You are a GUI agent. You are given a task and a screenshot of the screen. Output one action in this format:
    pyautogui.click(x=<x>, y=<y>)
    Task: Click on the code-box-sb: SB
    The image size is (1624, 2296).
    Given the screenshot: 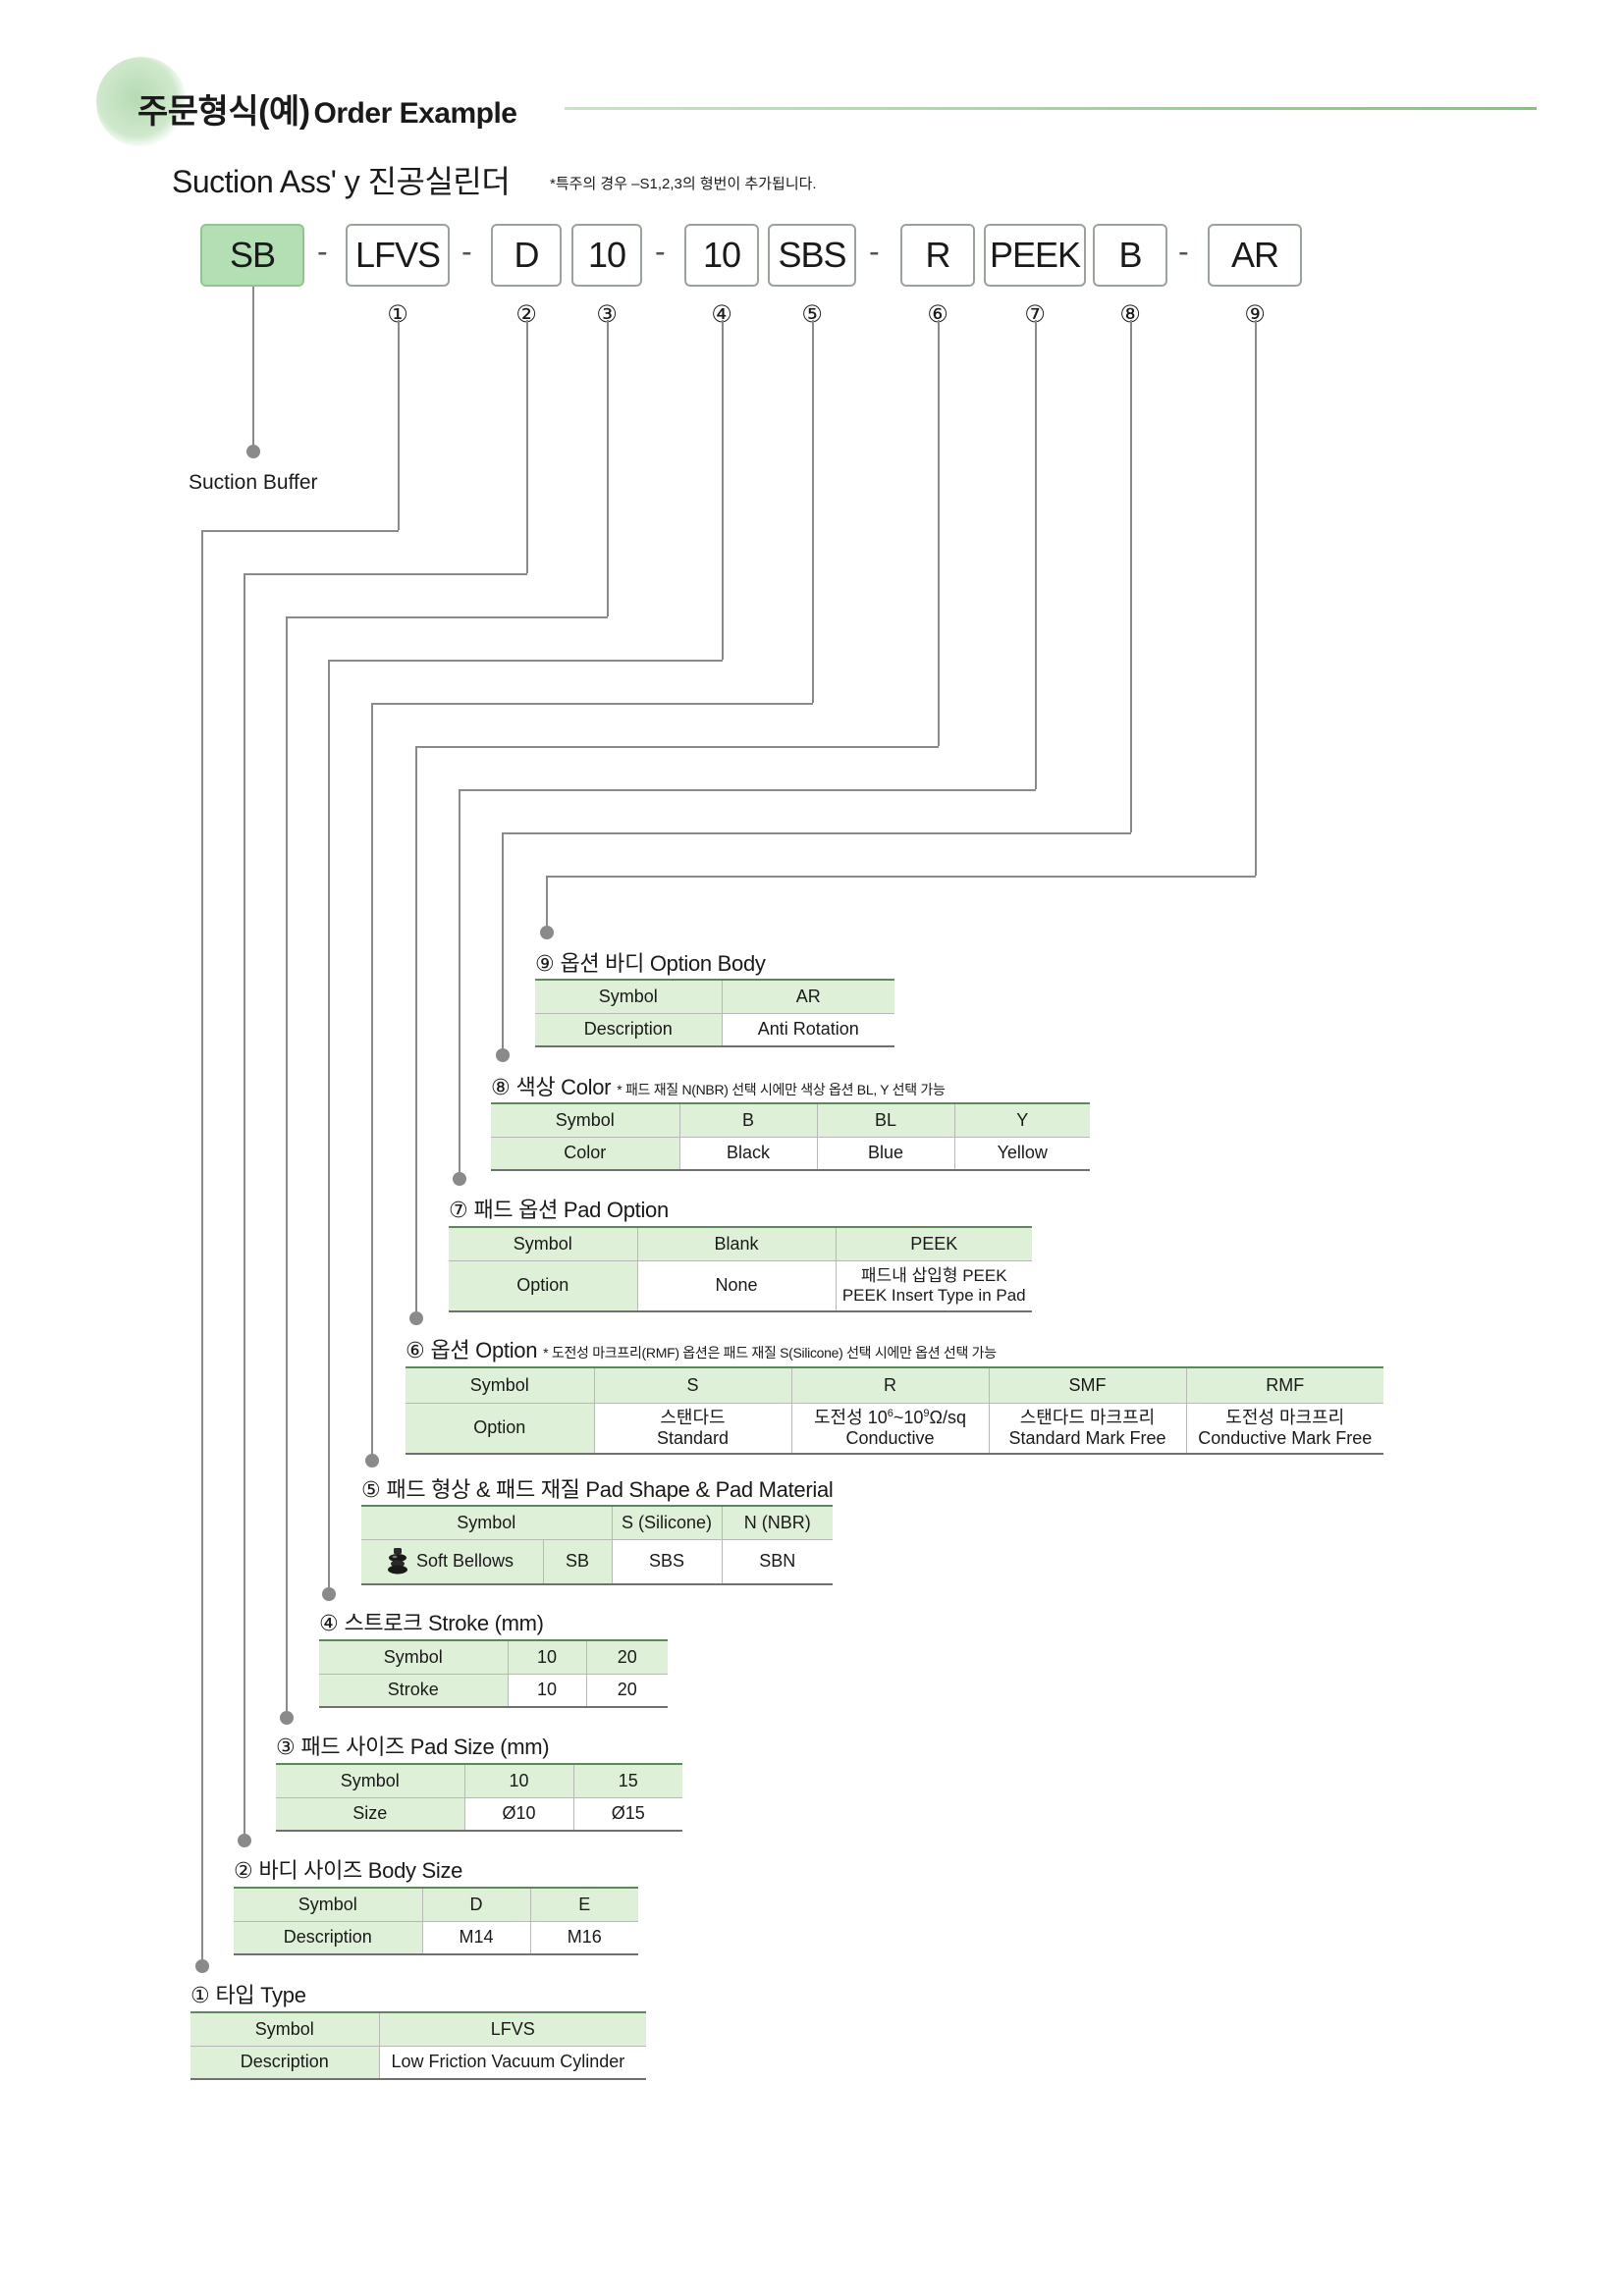 What is the action you would take?
    pyautogui.click(x=252, y=255)
    